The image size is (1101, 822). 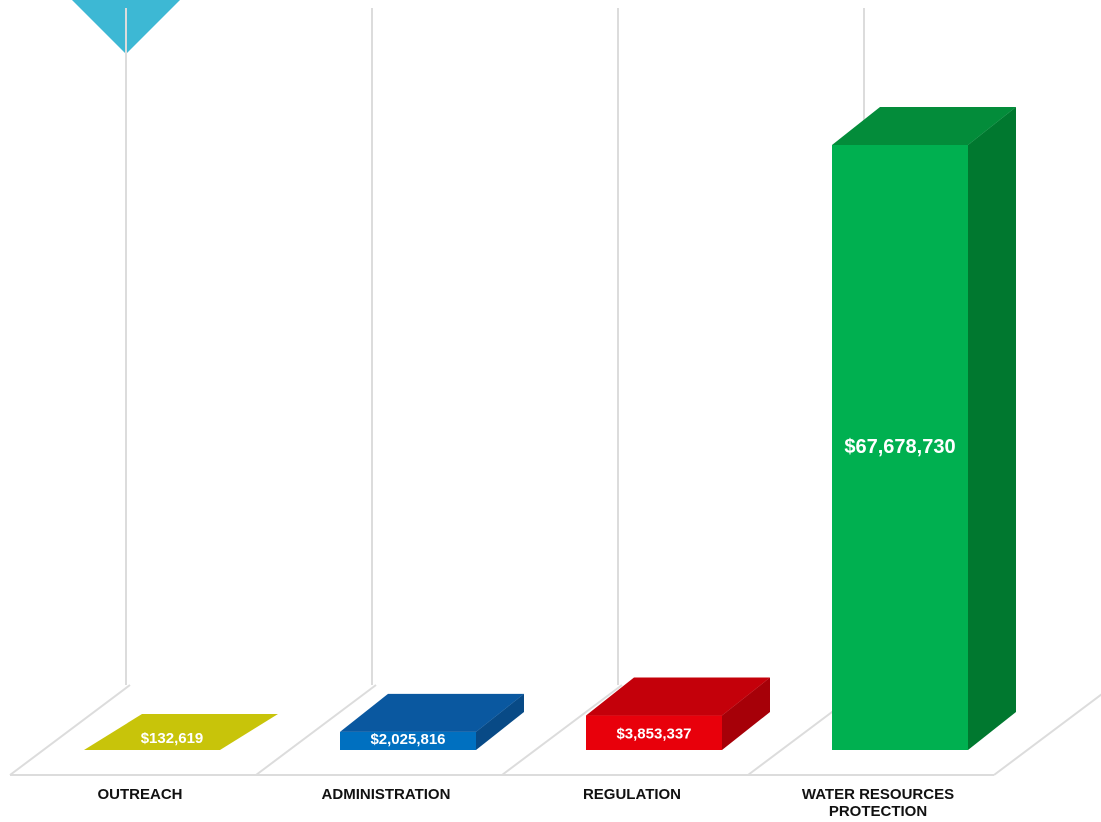 What do you see at coordinates (632, 794) in the screenshot?
I see `tick-label: REGULATION` at bounding box center [632, 794].